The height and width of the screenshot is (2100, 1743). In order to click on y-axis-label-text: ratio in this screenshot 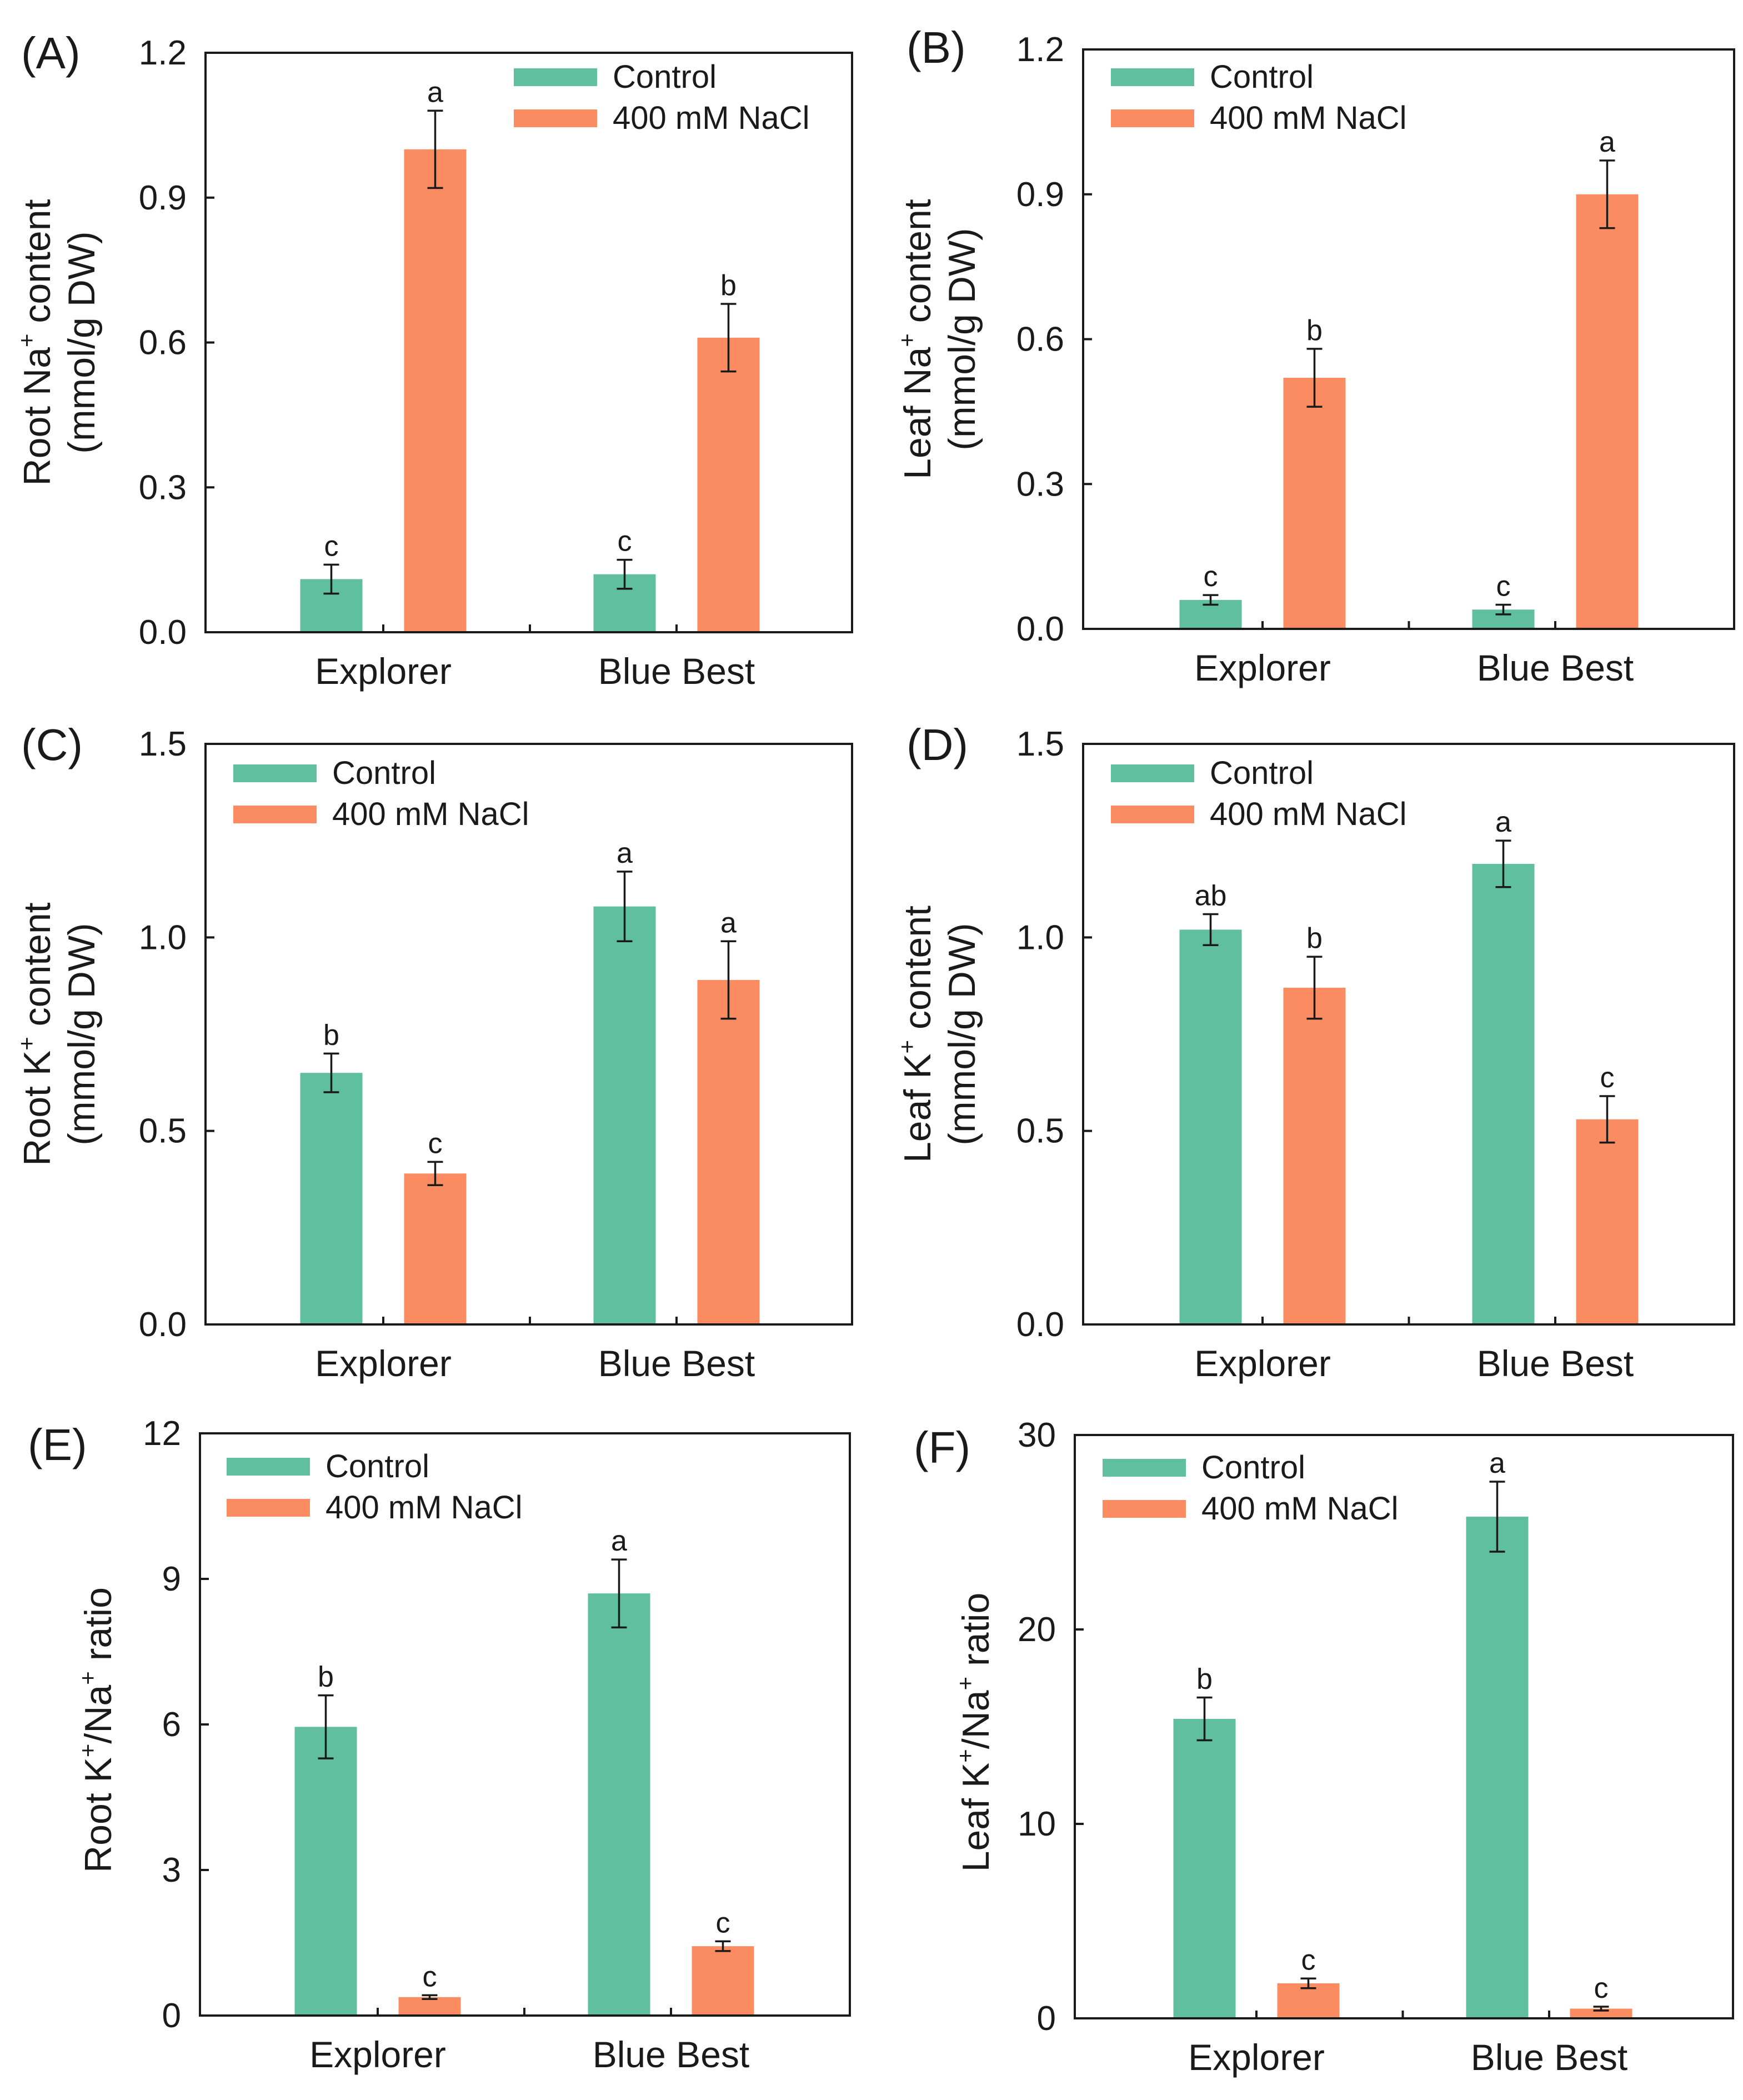, I will do `click(98, 1629)`.